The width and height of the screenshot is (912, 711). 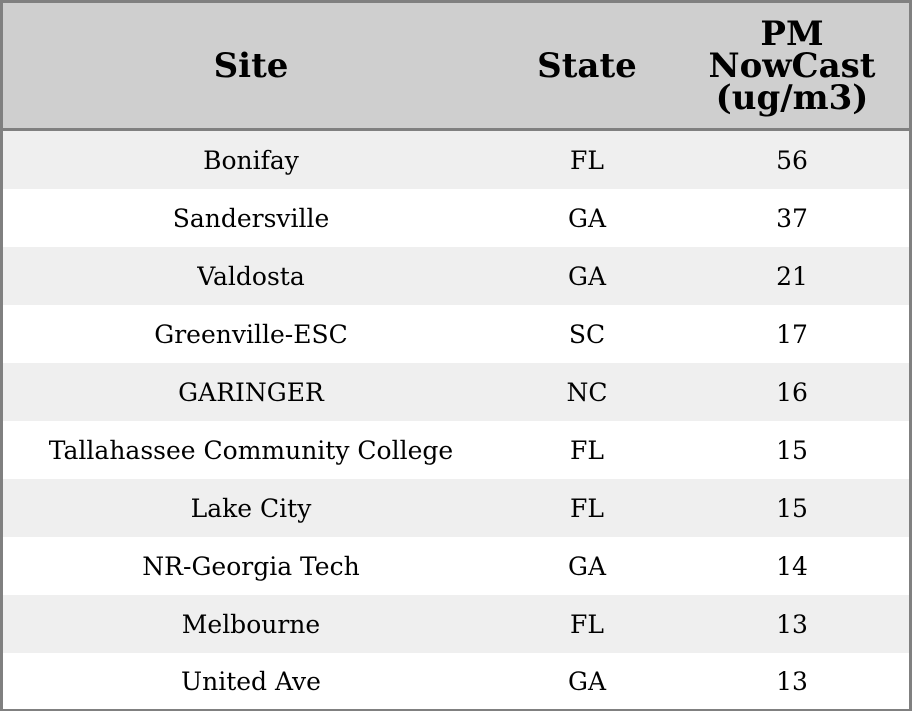 What do you see at coordinates (251, 392) in the screenshot?
I see `cell-site: GARINGER` at bounding box center [251, 392].